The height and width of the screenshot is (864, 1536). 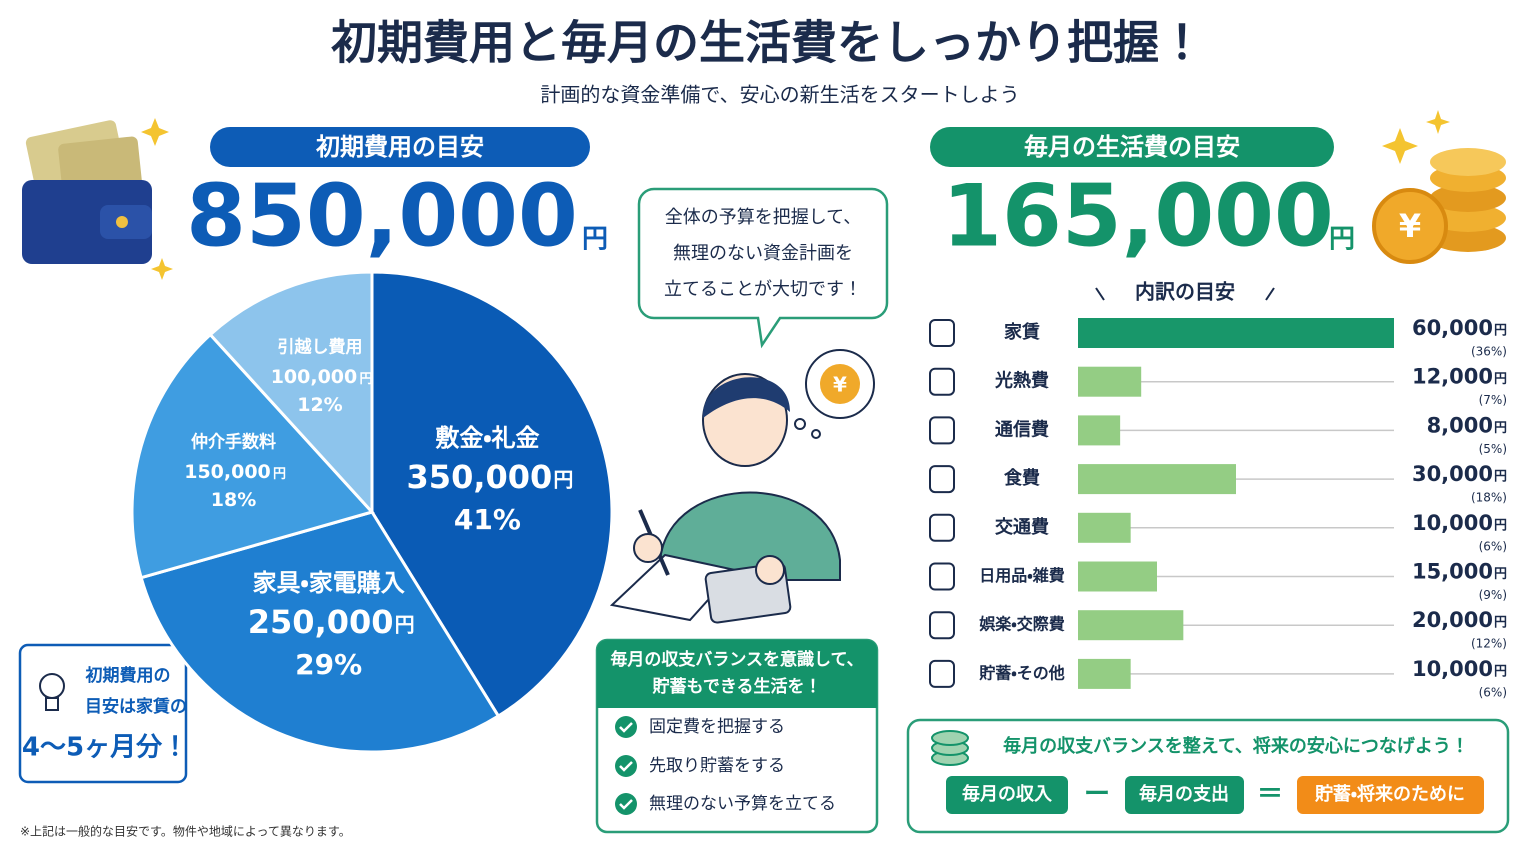 What do you see at coordinates (768, 43) in the screenshot?
I see `title: 初期費用と毎月の生活費をしっかり把握！` at bounding box center [768, 43].